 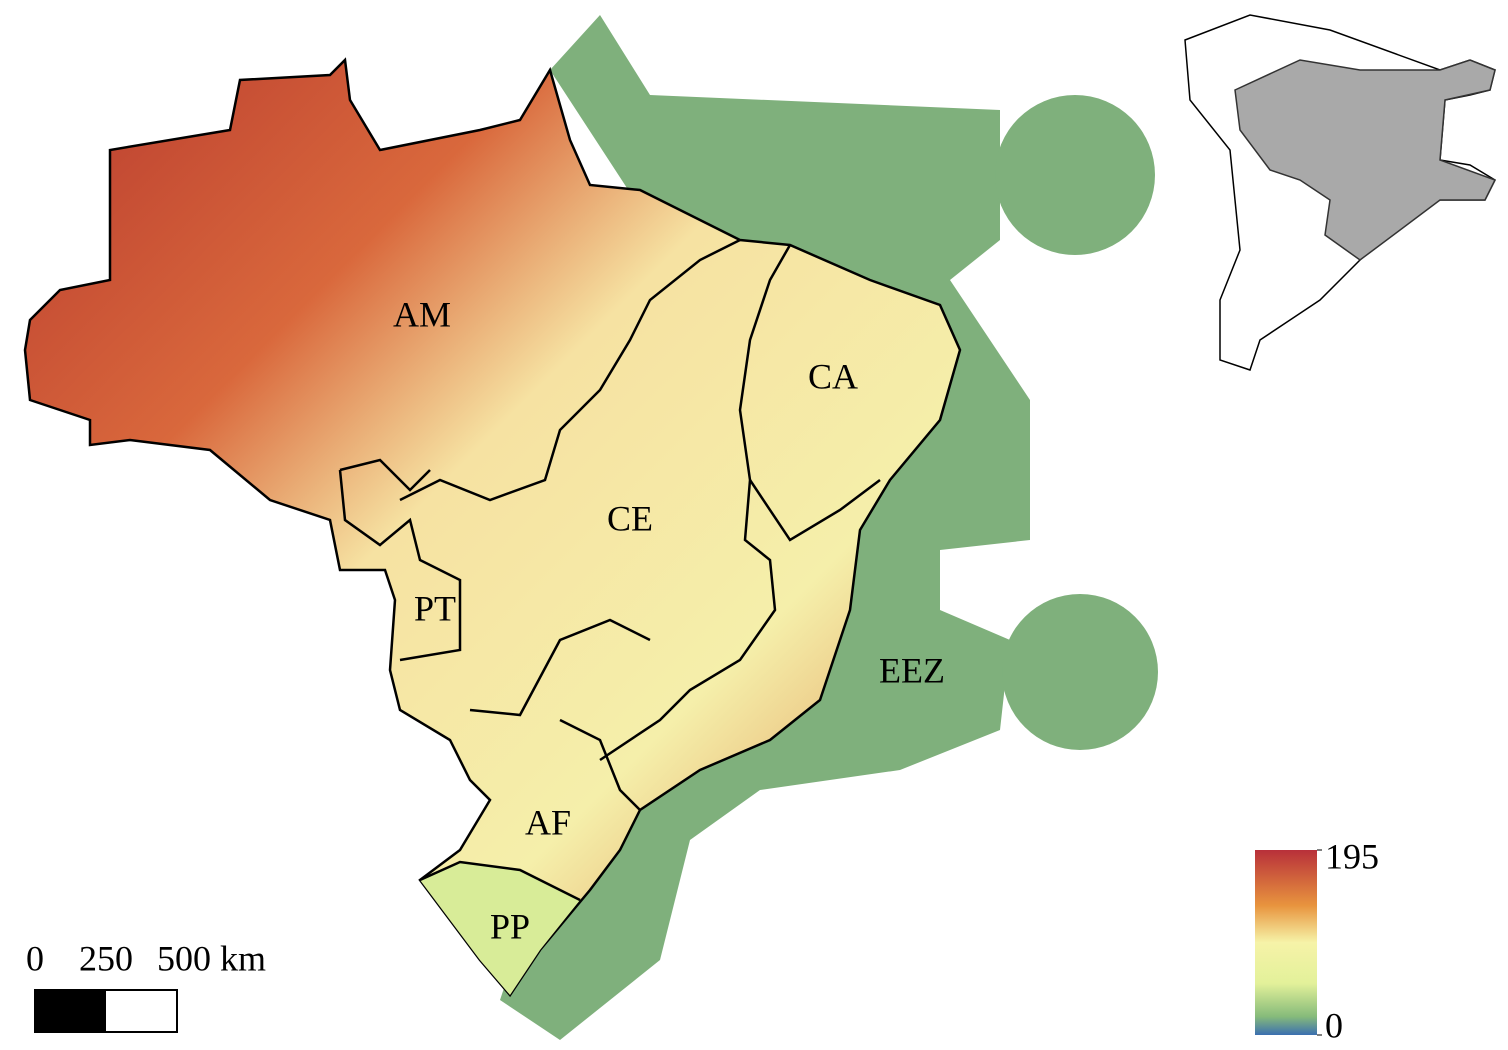 What do you see at coordinates (833, 376) in the screenshot?
I see `region-label: CA` at bounding box center [833, 376].